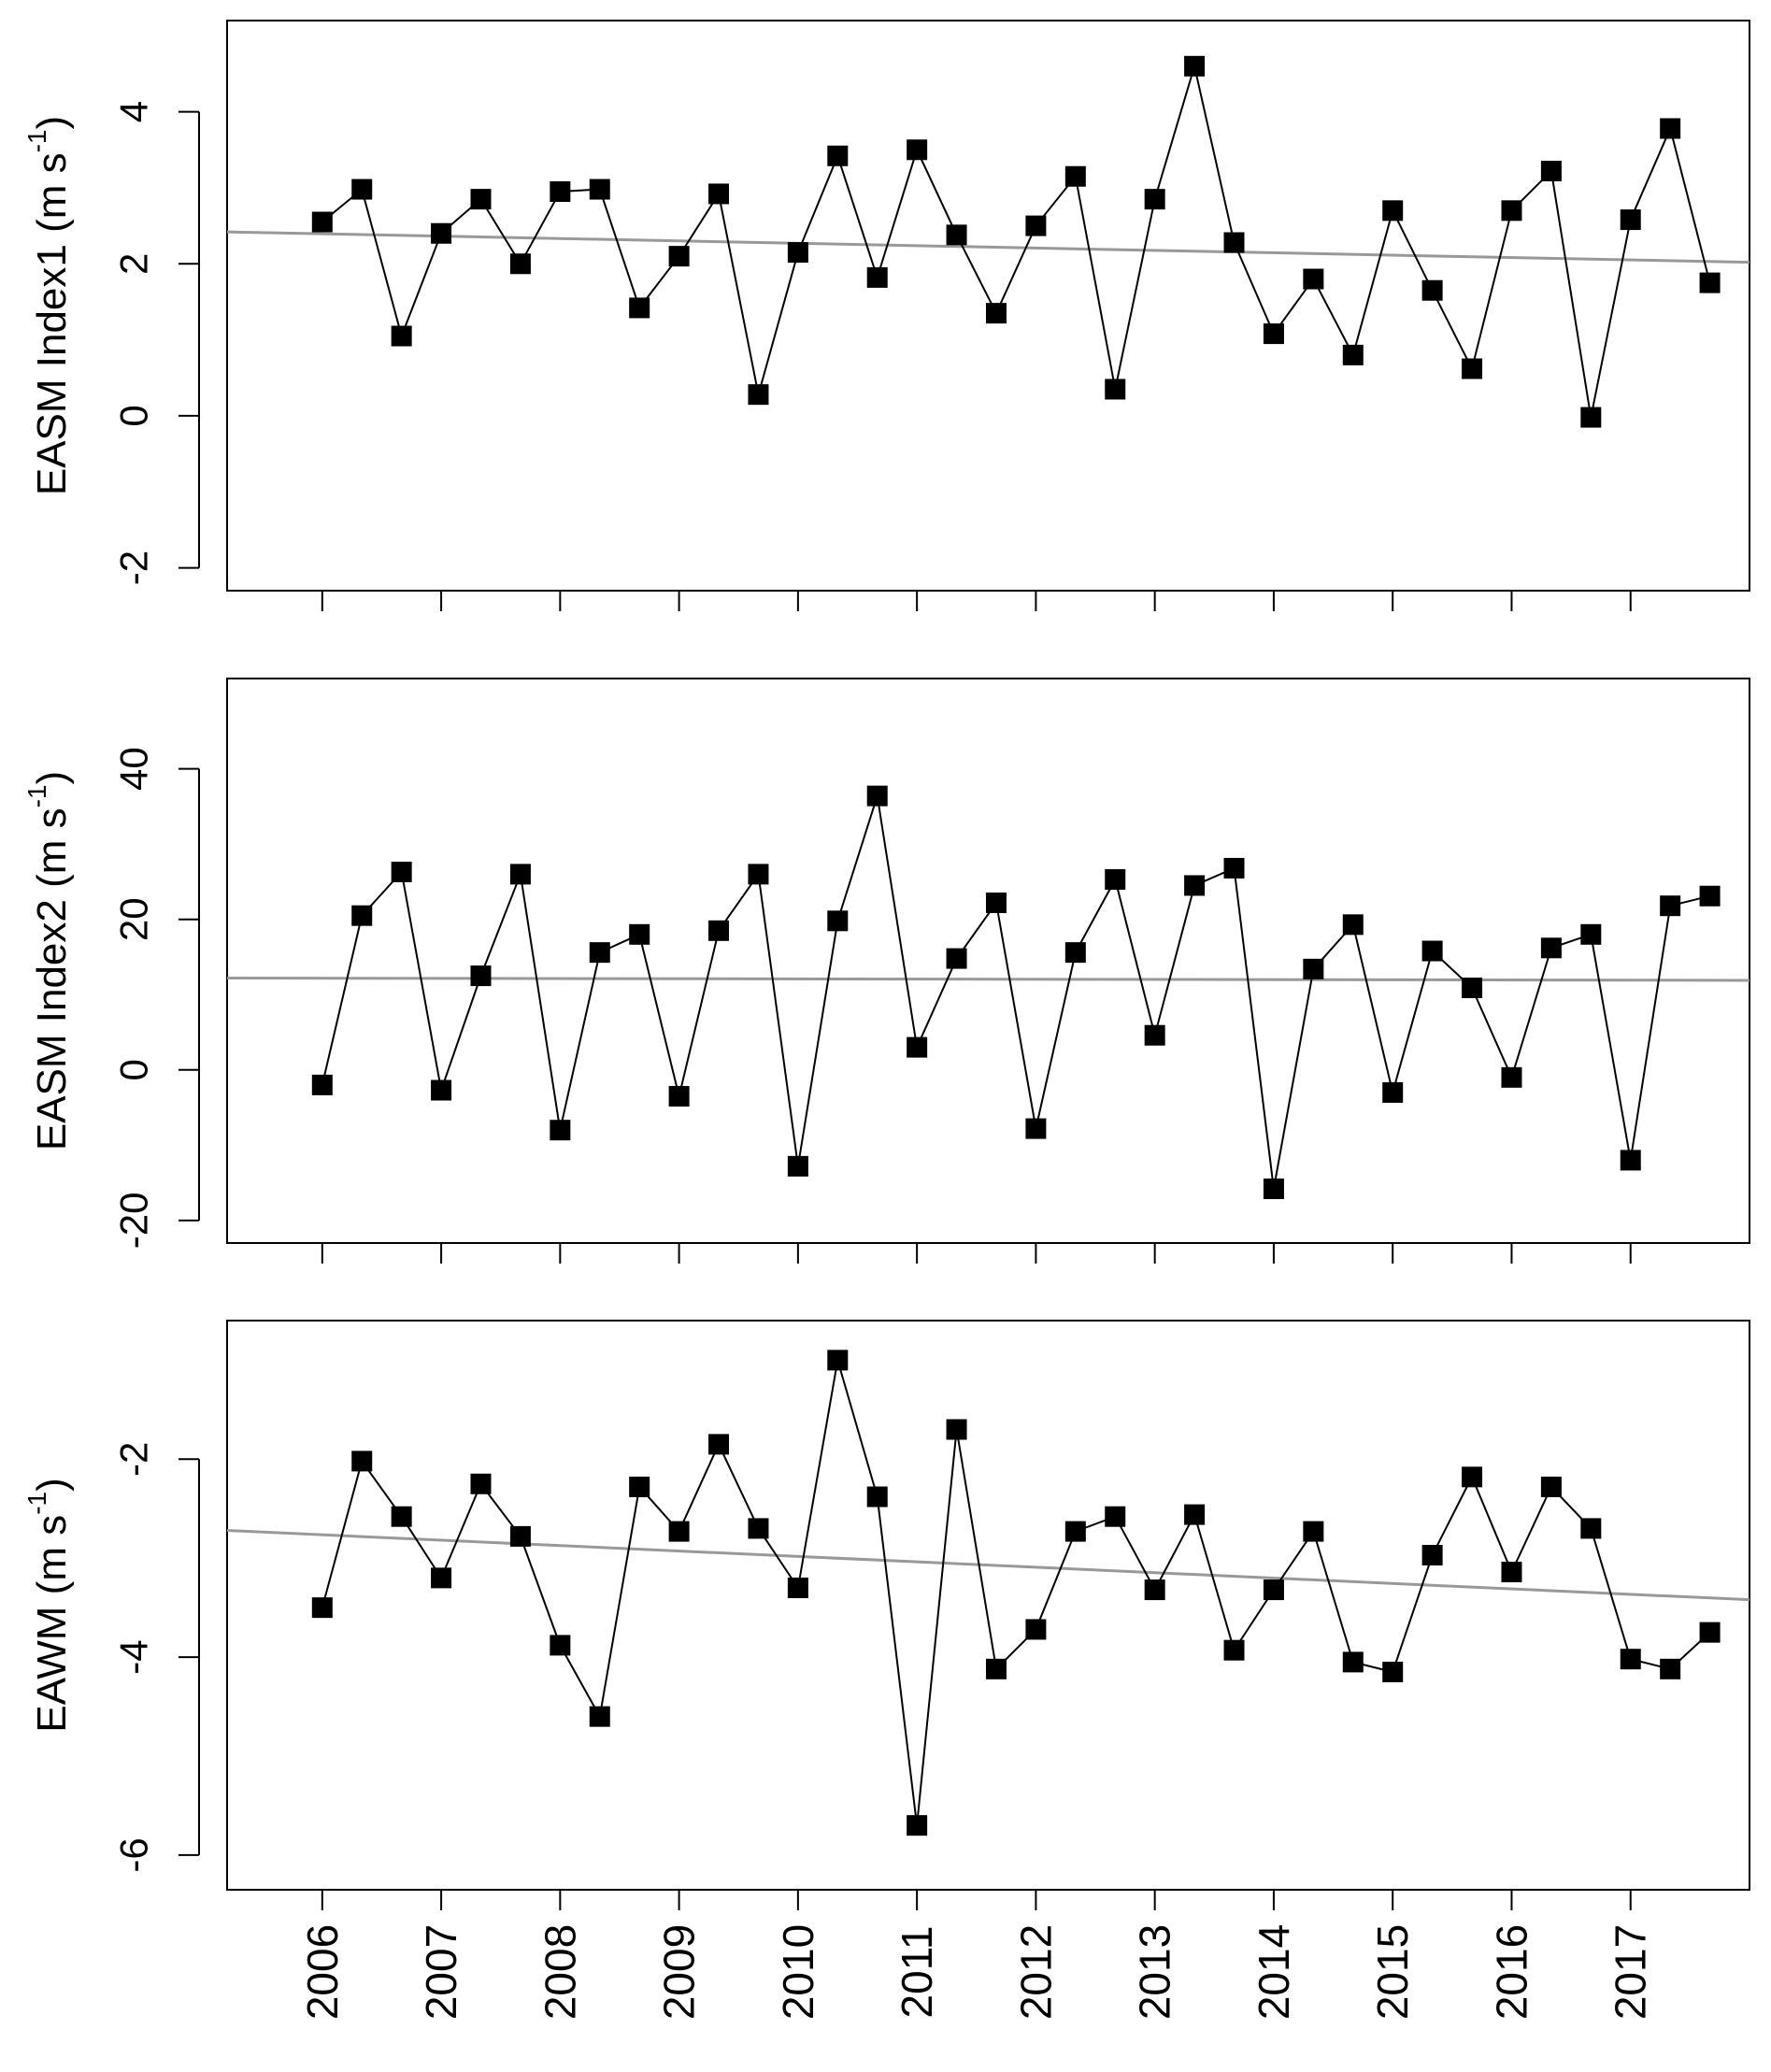 This screenshot has height=2072, width=1771. What do you see at coordinates (49, 1605) in the screenshot?
I see `y-axis-title: EAWM (m s-1)` at bounding box center [49, 1605].